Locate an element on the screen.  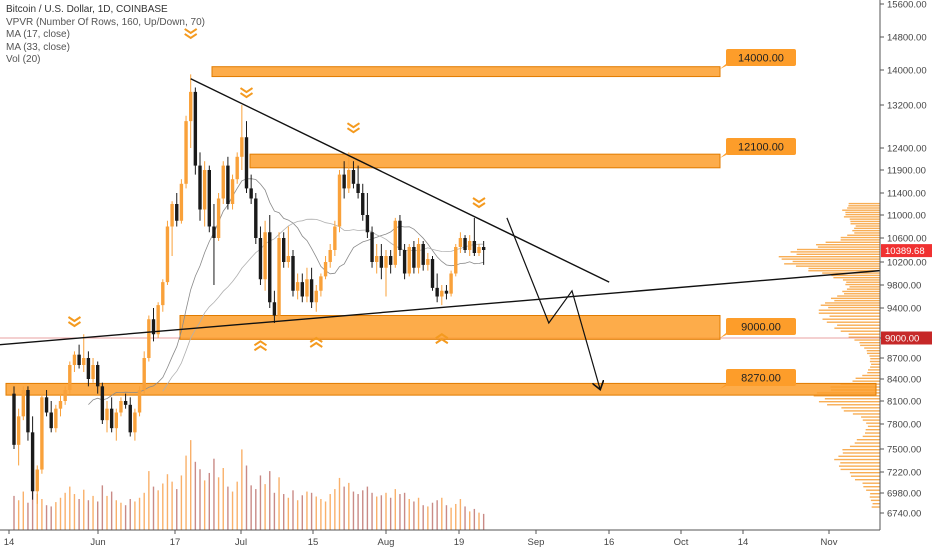
indicator-ma17: MA (17, close) is located at coordinates (38, 34).